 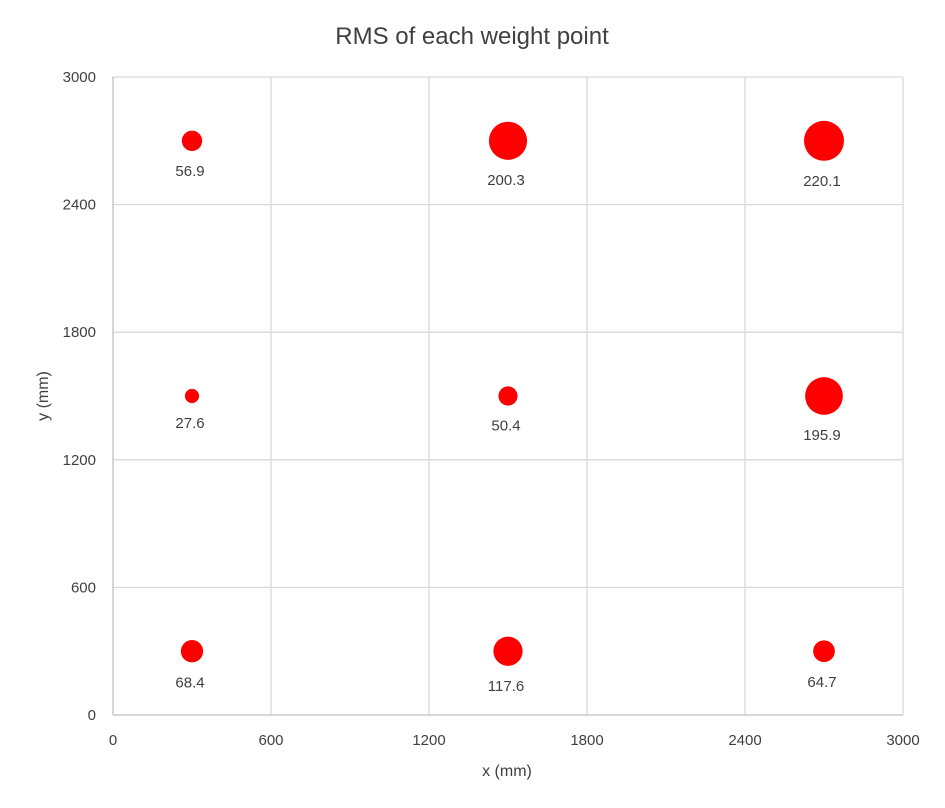 What do you see at coordinates (270, 740) in the screenshot?
I see `x-tick-label: 600` at bounding box center [270, 740].